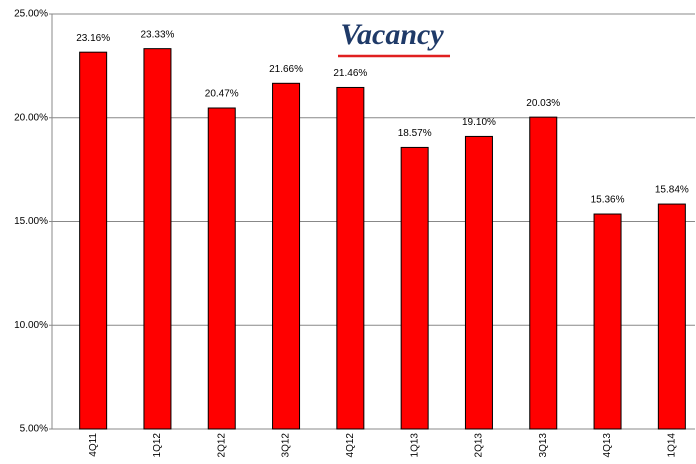 The image size is (696, 464). Describe the element at coordinates (222, 94) in the screenshot. I see `value-label: 20.47%` at that location.